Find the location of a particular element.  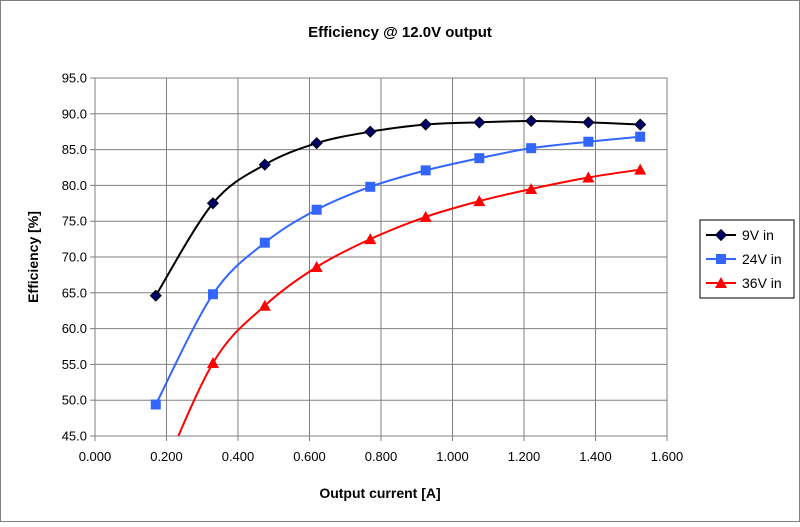

x-tick-label: 0.600 is located at coordinates (309, 456).